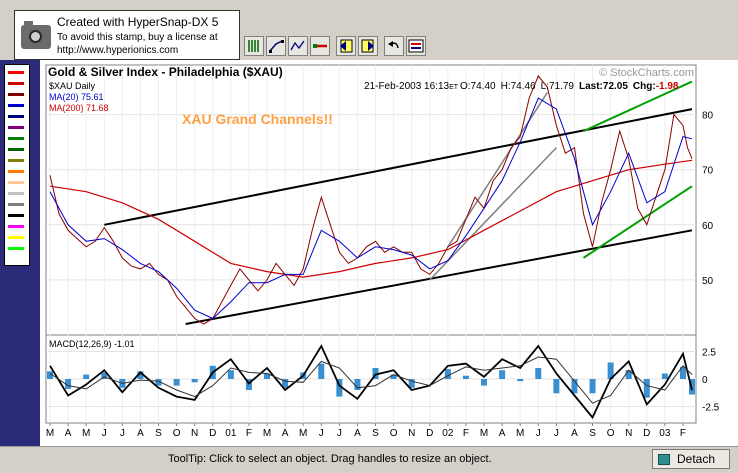 The width and height of the screenshot is (738, 473). I want to click on watermark: © StockCharts.com, so click(646, 73).